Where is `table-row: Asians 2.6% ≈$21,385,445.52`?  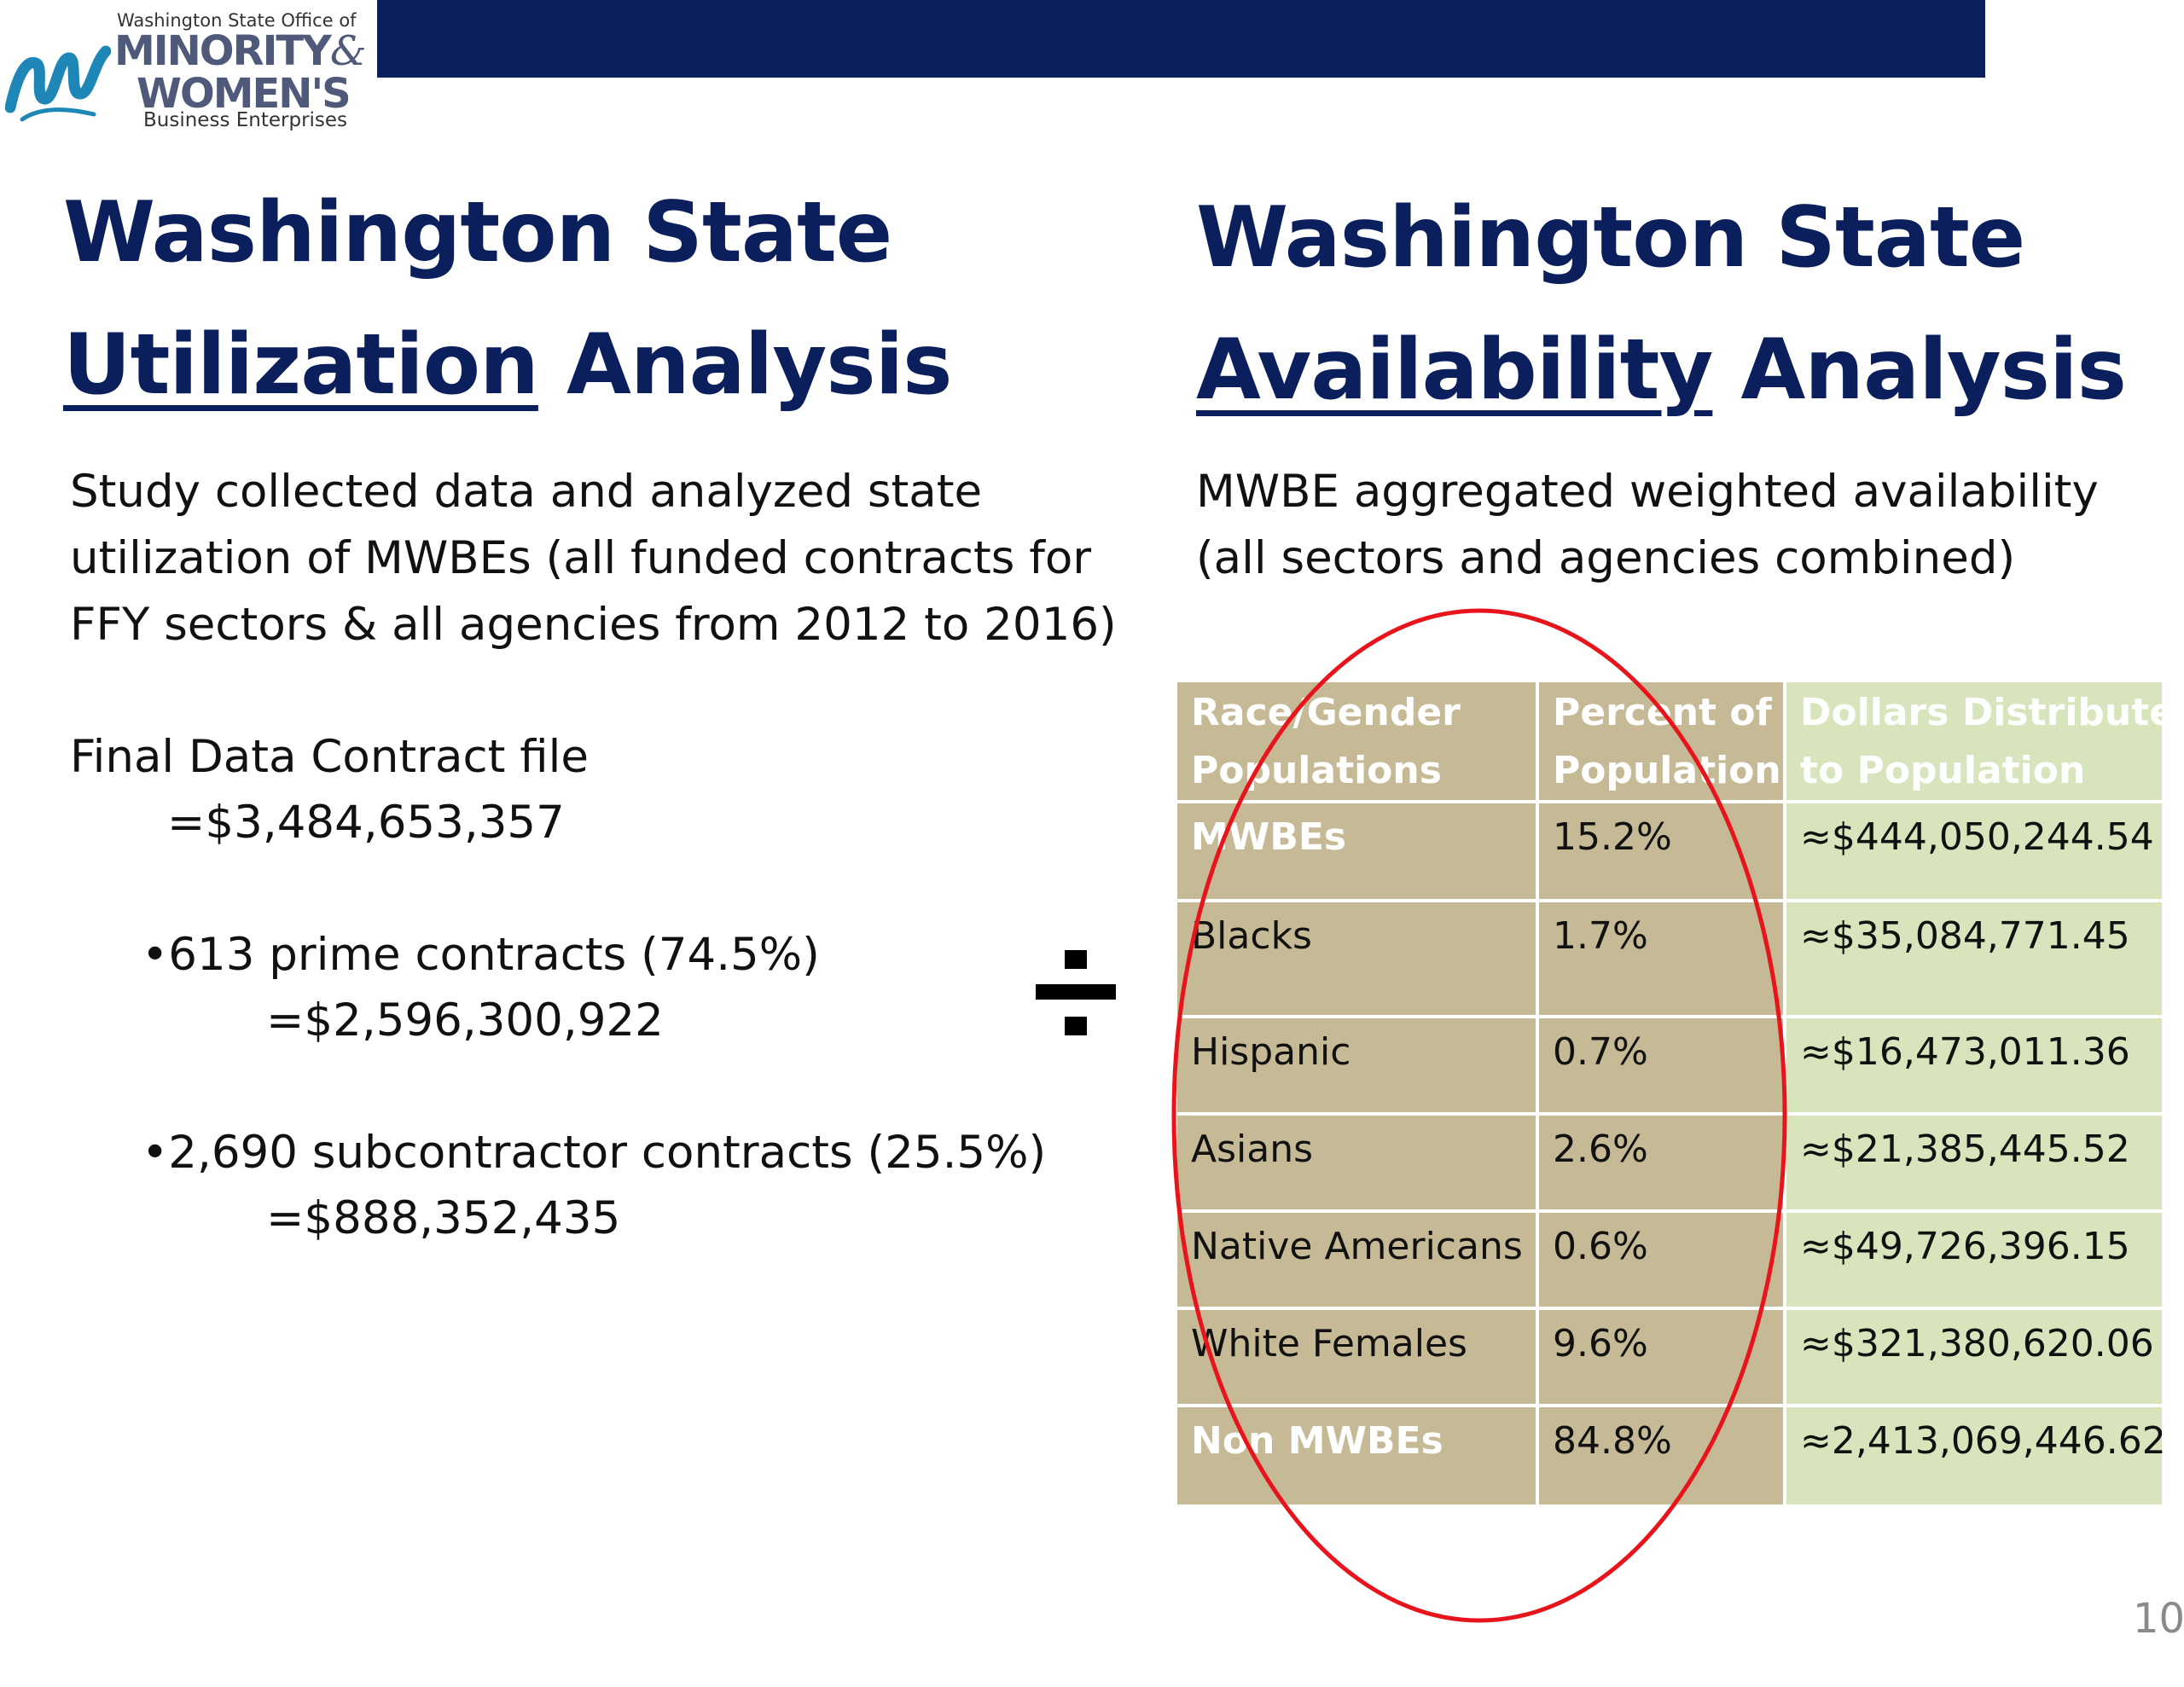 table-row: Asians 2.6% ≈$21,385,445.52 is located at coordinates (1671, 1165).